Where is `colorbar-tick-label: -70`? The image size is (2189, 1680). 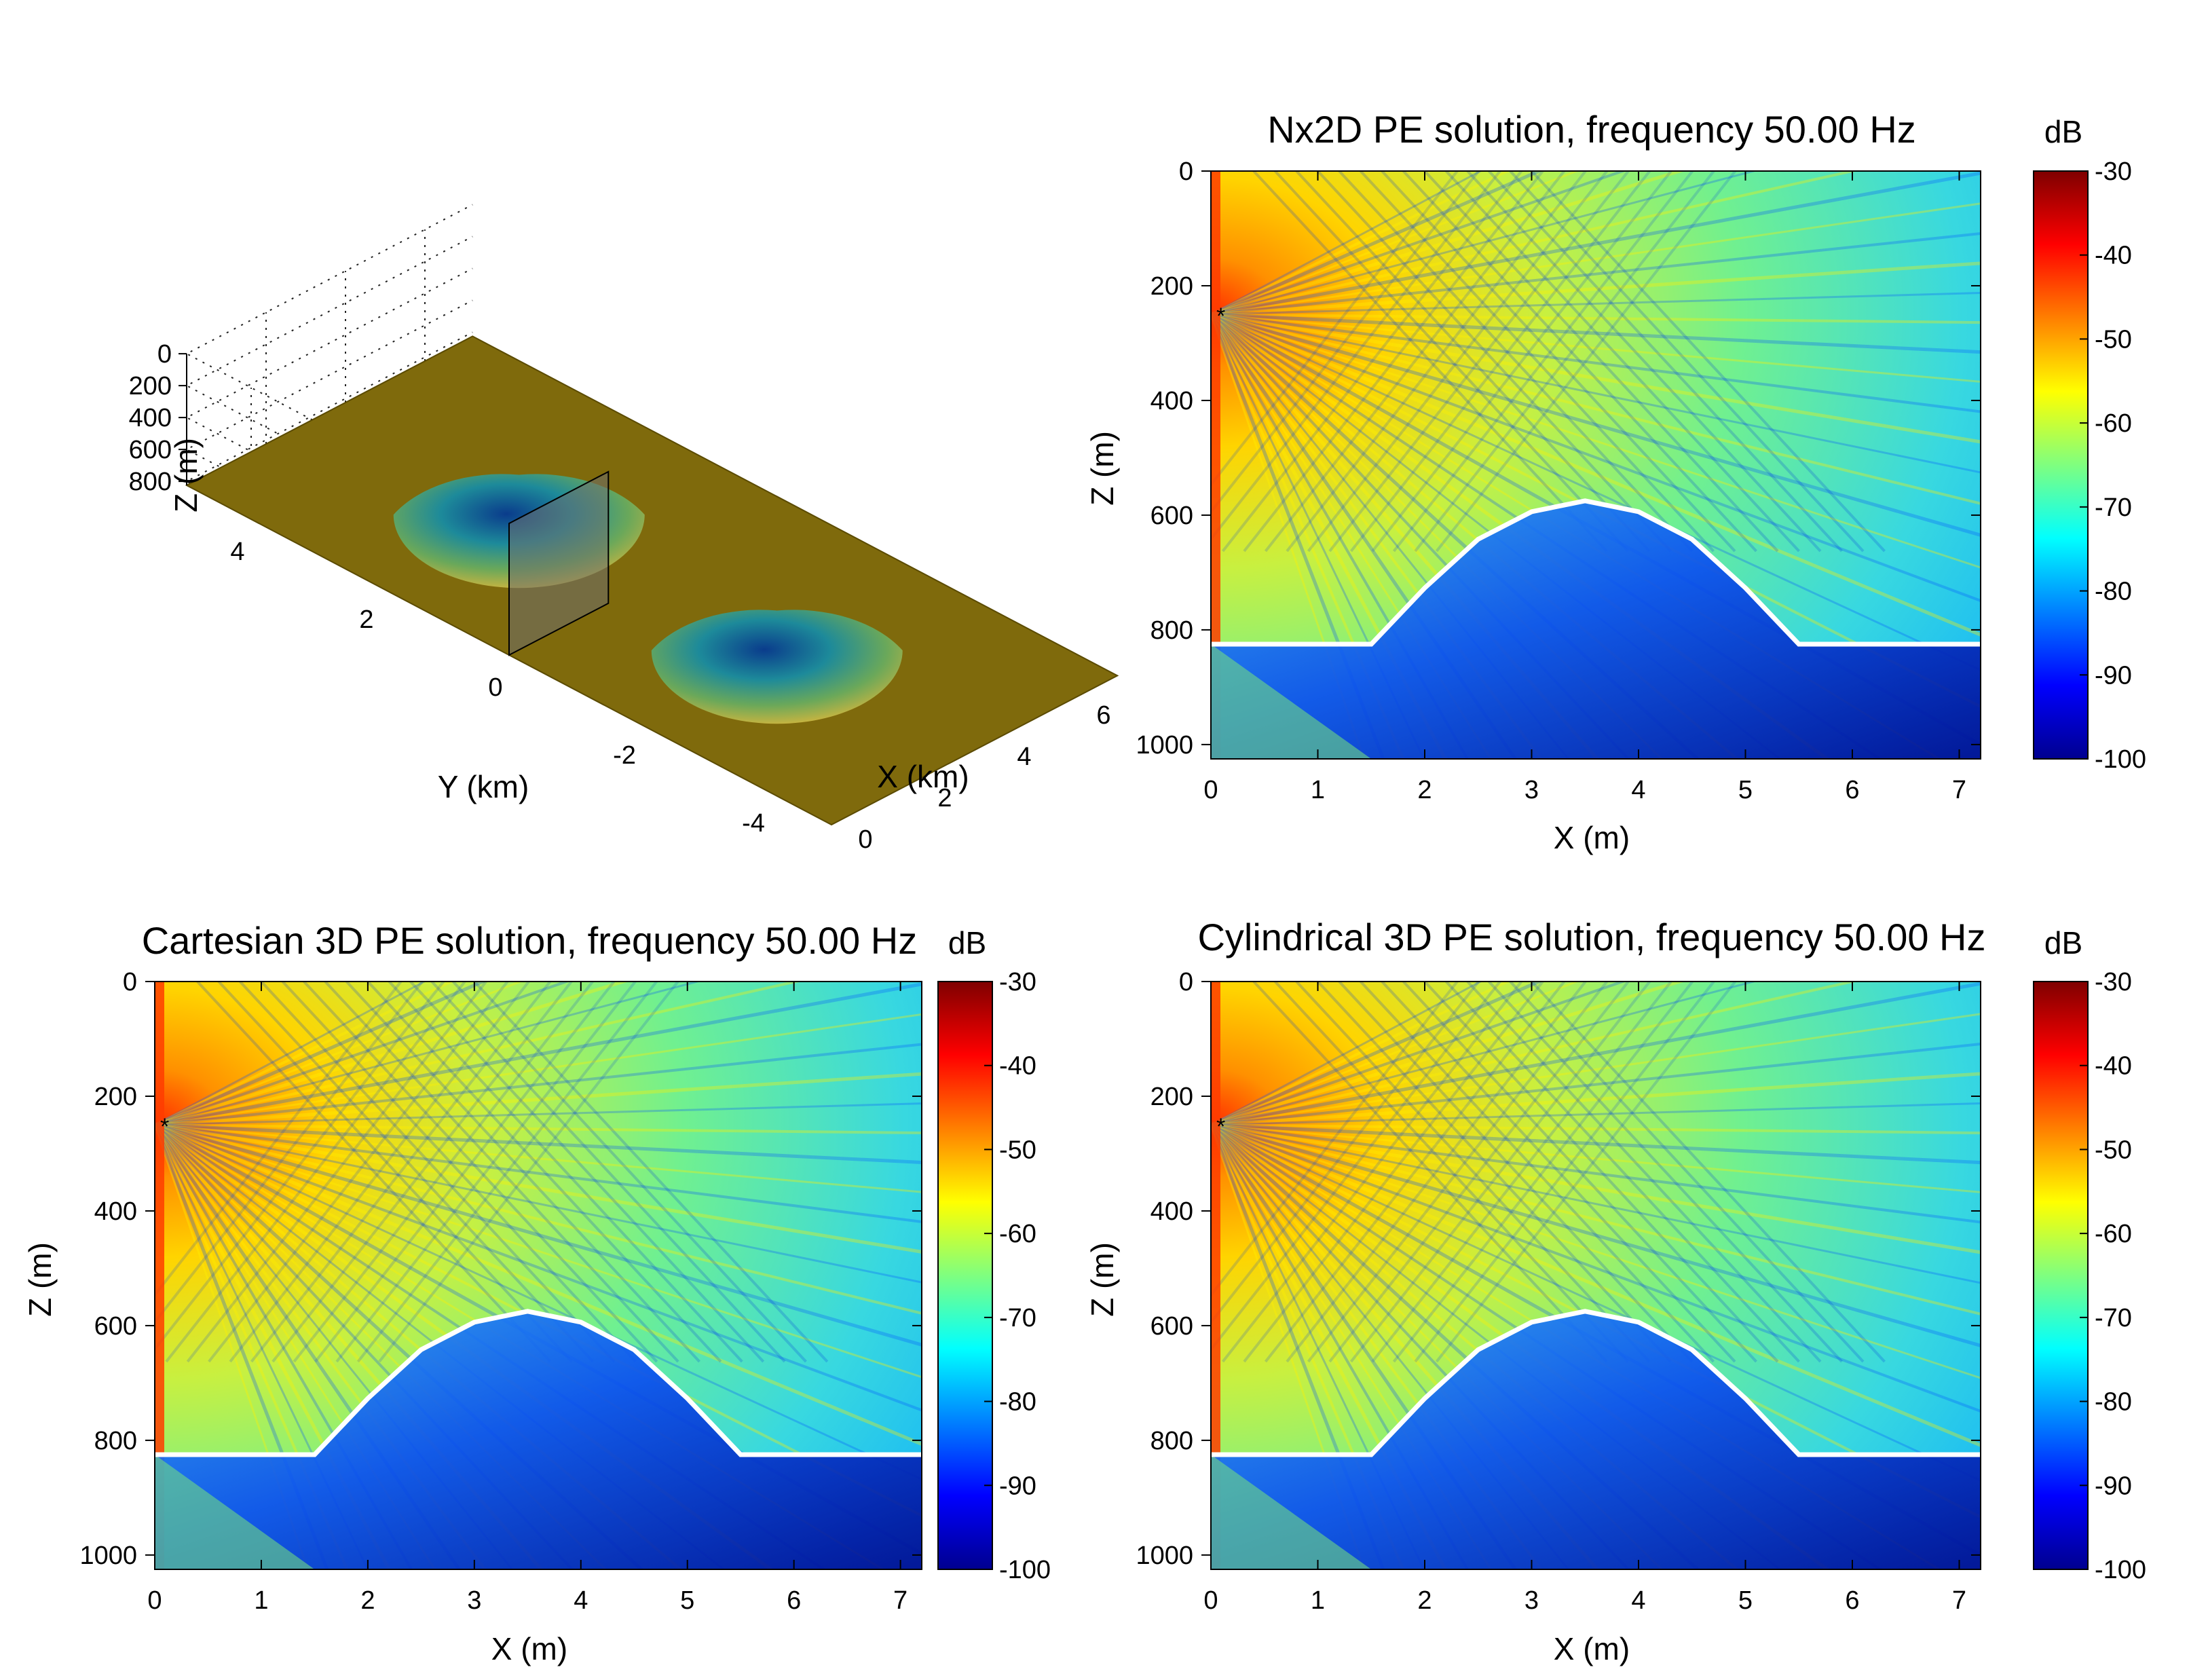 colorbar-tick-label: -70 is located at coordinates (1017, 1318).